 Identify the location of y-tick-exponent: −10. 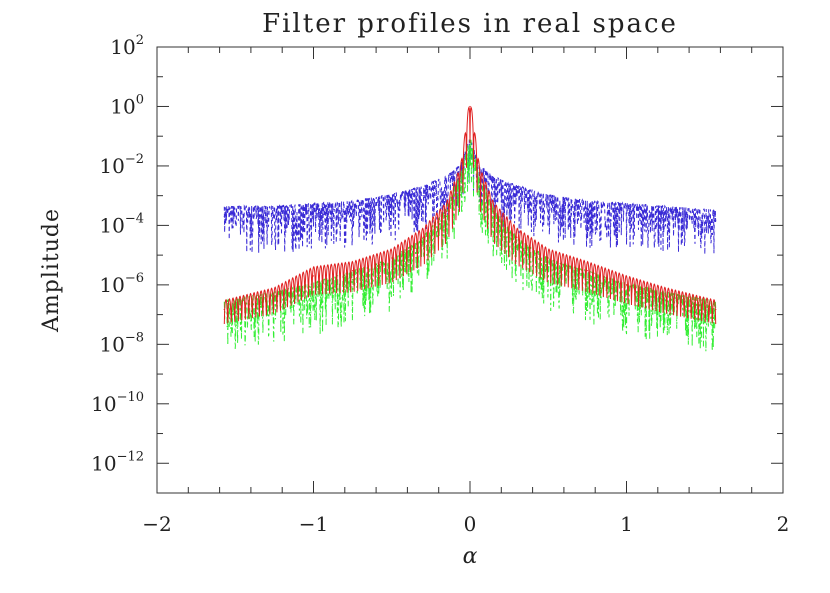
(130, 397).